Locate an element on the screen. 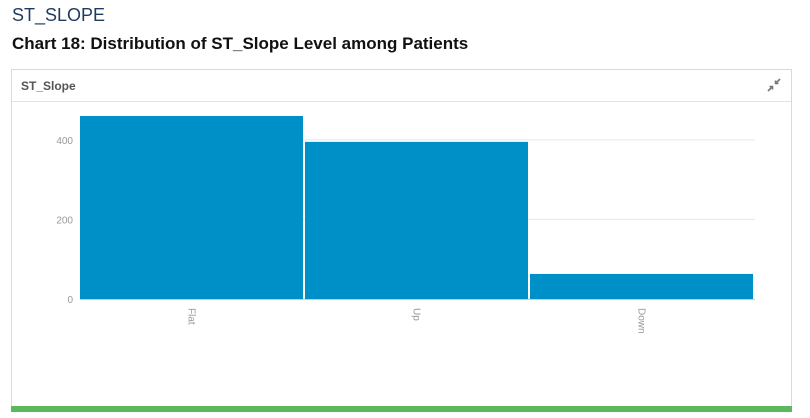  y-tick-label: 400 is located at coordinates (64, 141).